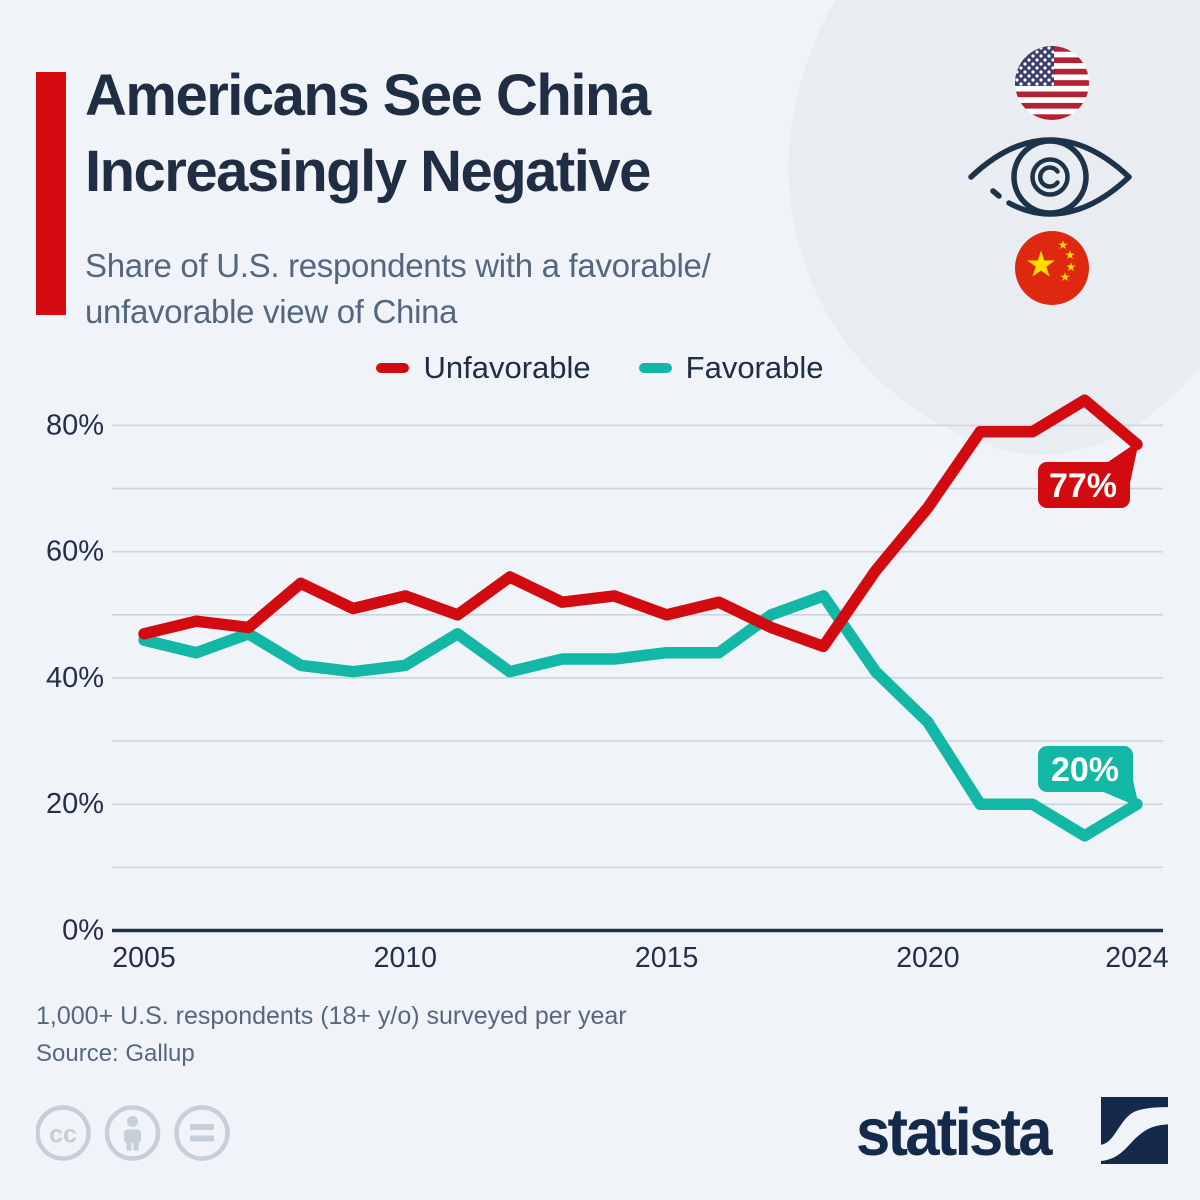 The width and height of the screenshot is (1200, 1200). I want to click on cc-icon: cc, so click(63, 1133).